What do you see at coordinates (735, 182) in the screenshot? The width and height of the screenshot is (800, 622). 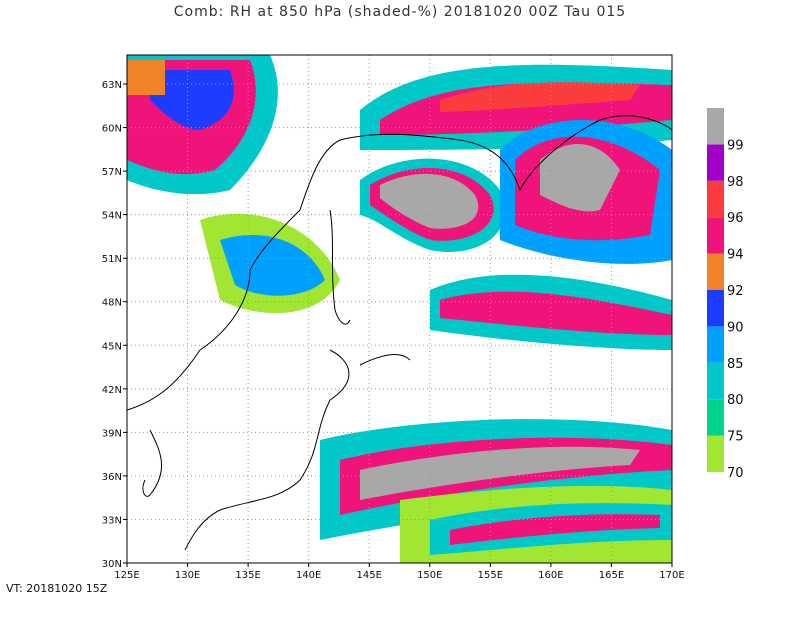 I see `colorbar-label: 98` at bounding box center [735, 182].